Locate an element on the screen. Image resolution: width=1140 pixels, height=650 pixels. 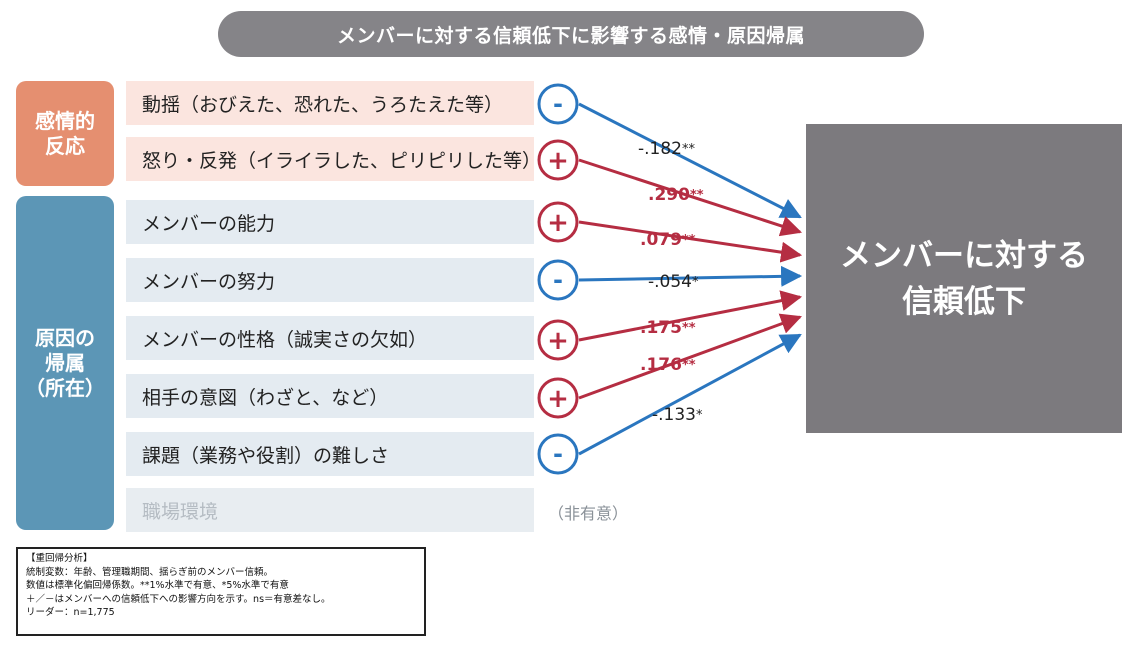
coef-value: -.054 is located at coordinates (670, 282).